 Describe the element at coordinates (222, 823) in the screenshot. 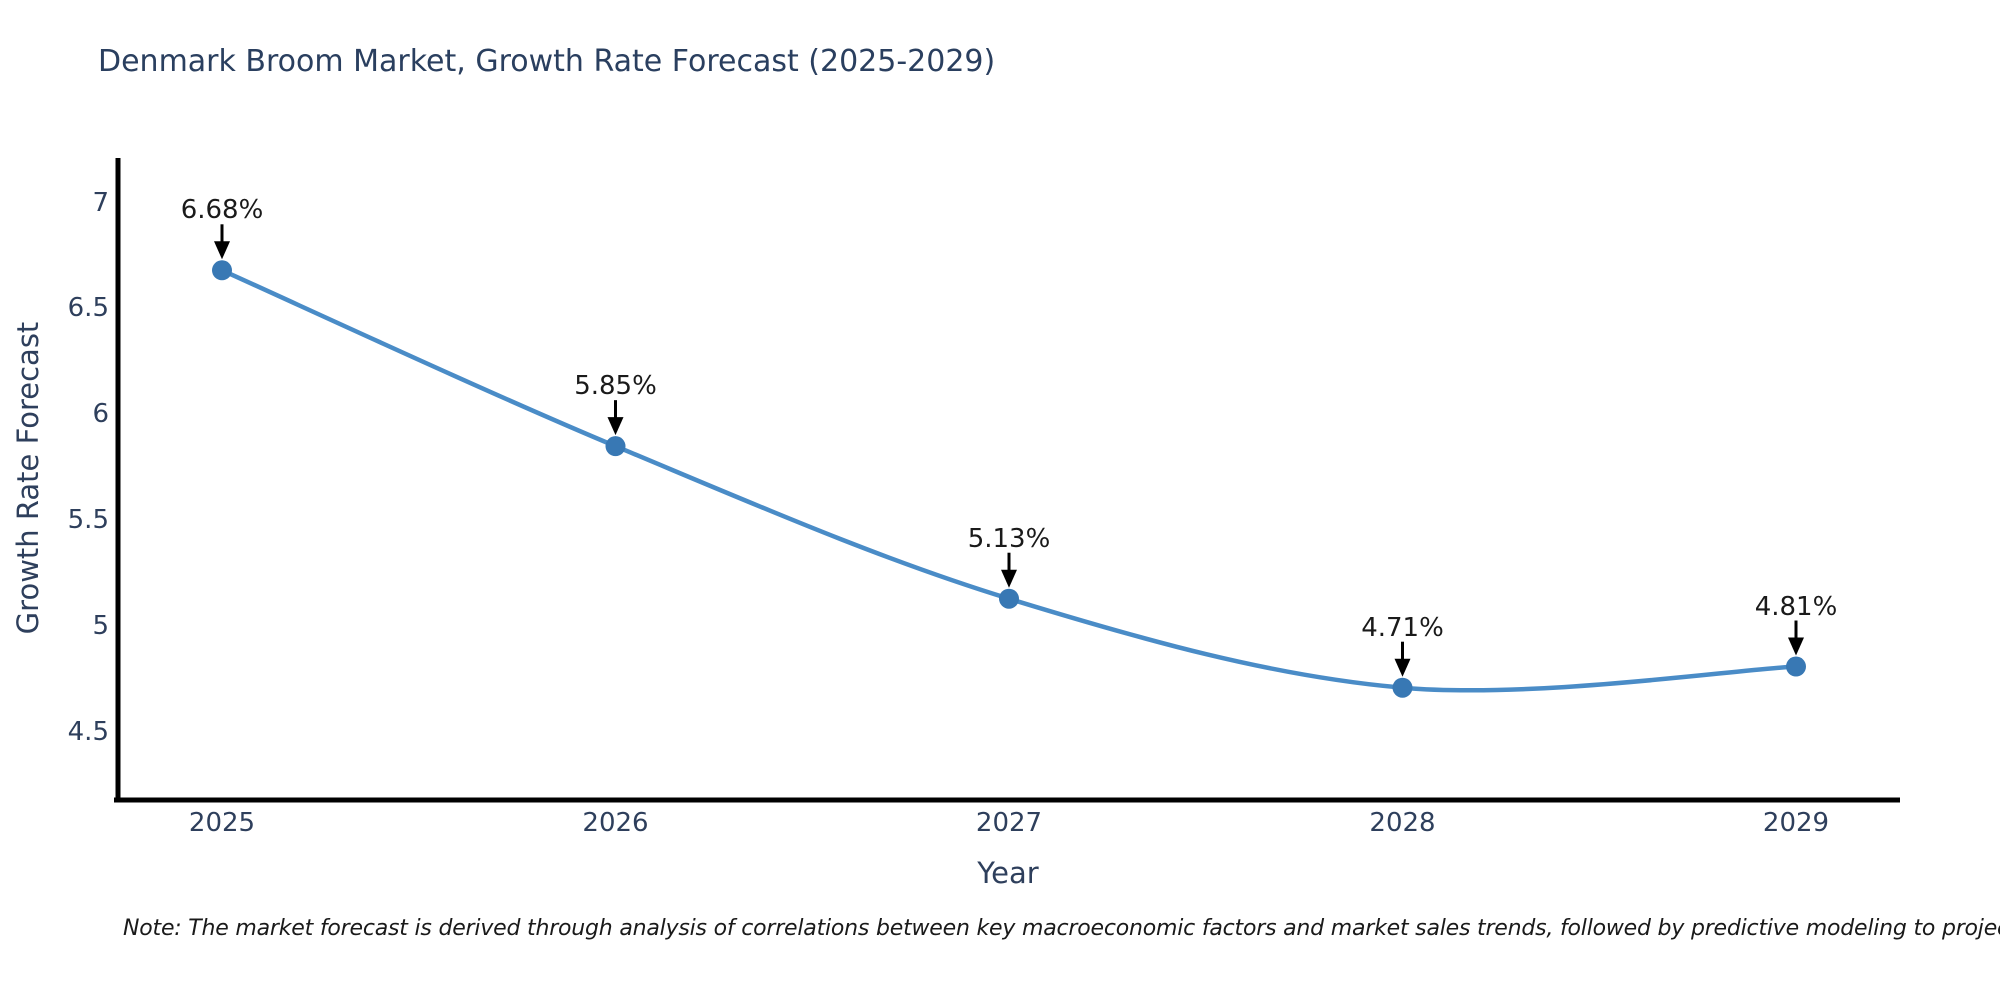

I see `x-tick-label: 2025` at that location.